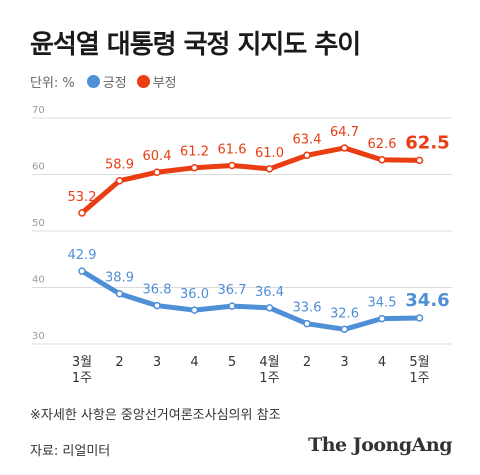 Image resolution: width=480 pixels, height=475 pixels. What do you see at coordinates (427, 142) in the screenshot?
I see `data-label: 62.5` at bounding box center [427, 142].